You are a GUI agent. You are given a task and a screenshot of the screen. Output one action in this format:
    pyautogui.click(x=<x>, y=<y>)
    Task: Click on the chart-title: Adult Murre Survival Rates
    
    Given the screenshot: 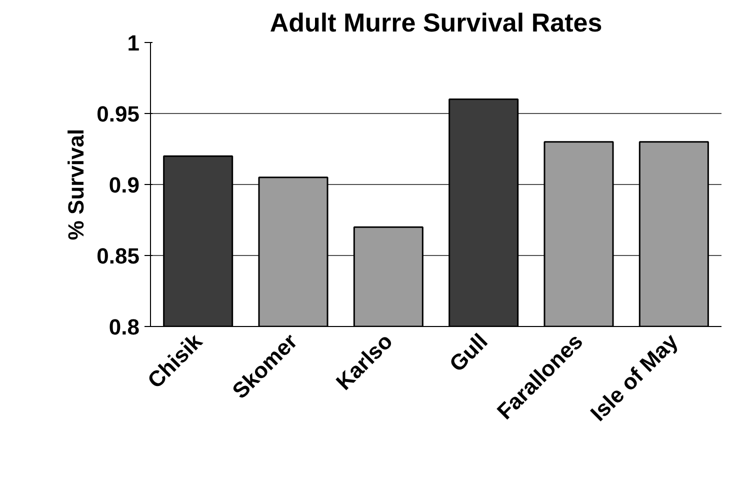 What is the action you would take?
    pyautogui.click(x=436, y=23)
    